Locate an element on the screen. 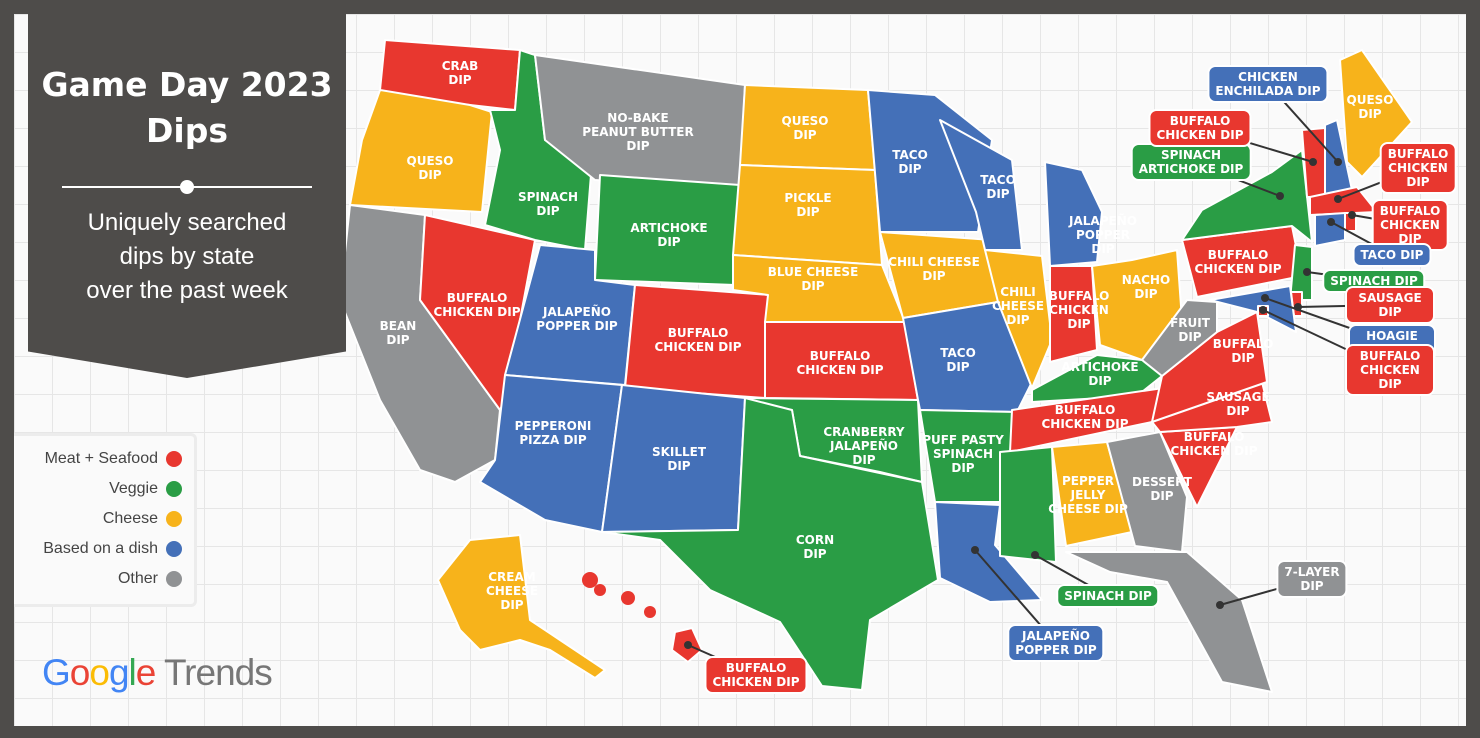  state-label-ky: ARTICHOKE DIP is located at coordinates (1099, 374).